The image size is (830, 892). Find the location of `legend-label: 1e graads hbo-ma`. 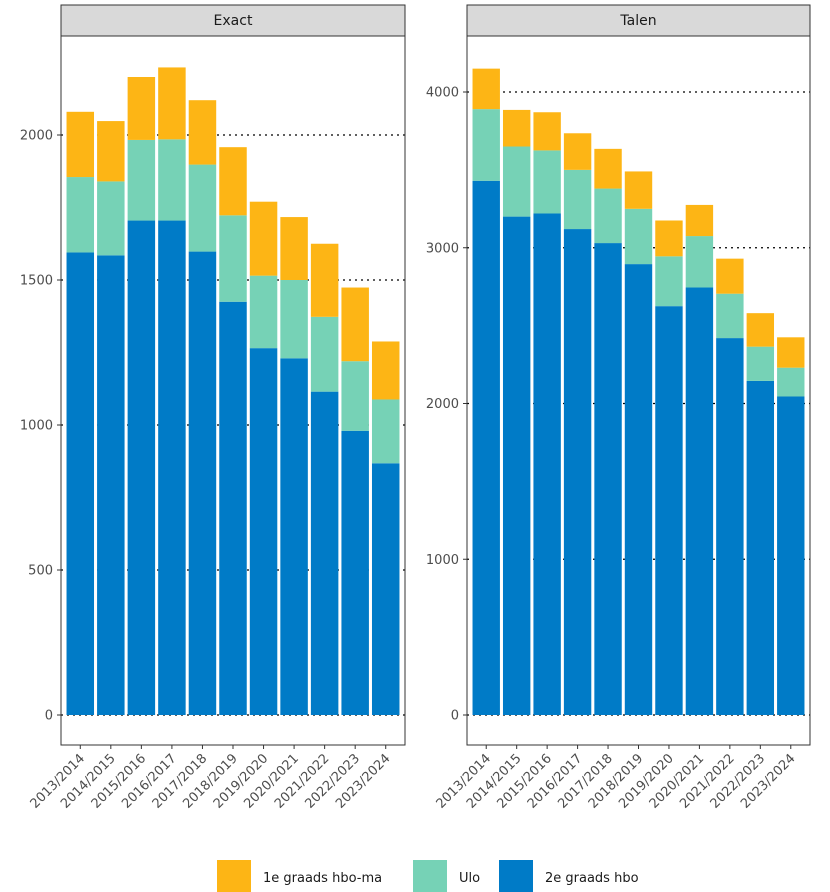

legend-label: 1e graads hbo-ma is located at coordinates (322, 878).